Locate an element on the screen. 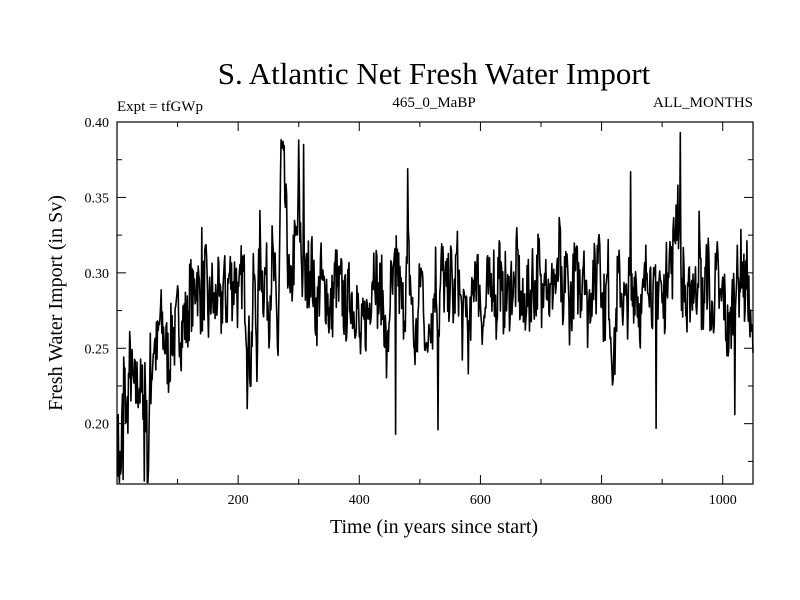 The width and height of the screenshot is (800, 600). experiment-label: Expt = tfGWp is located at coordinates (160, 107).